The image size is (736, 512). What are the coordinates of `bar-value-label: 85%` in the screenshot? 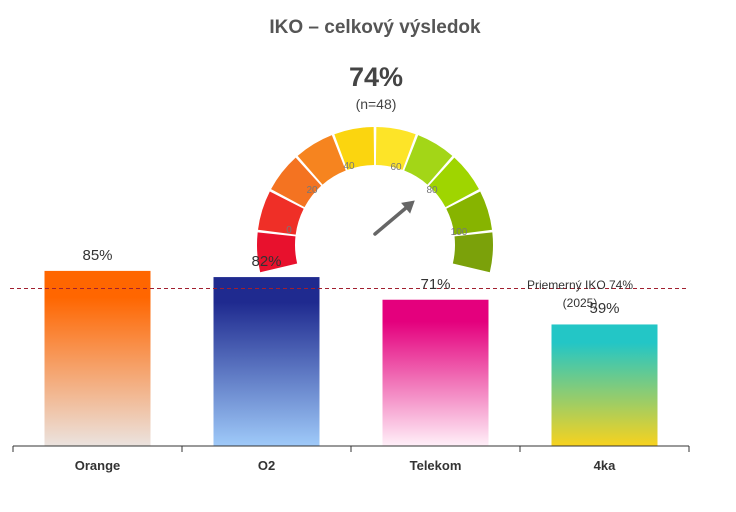 It's located at (97, 255).